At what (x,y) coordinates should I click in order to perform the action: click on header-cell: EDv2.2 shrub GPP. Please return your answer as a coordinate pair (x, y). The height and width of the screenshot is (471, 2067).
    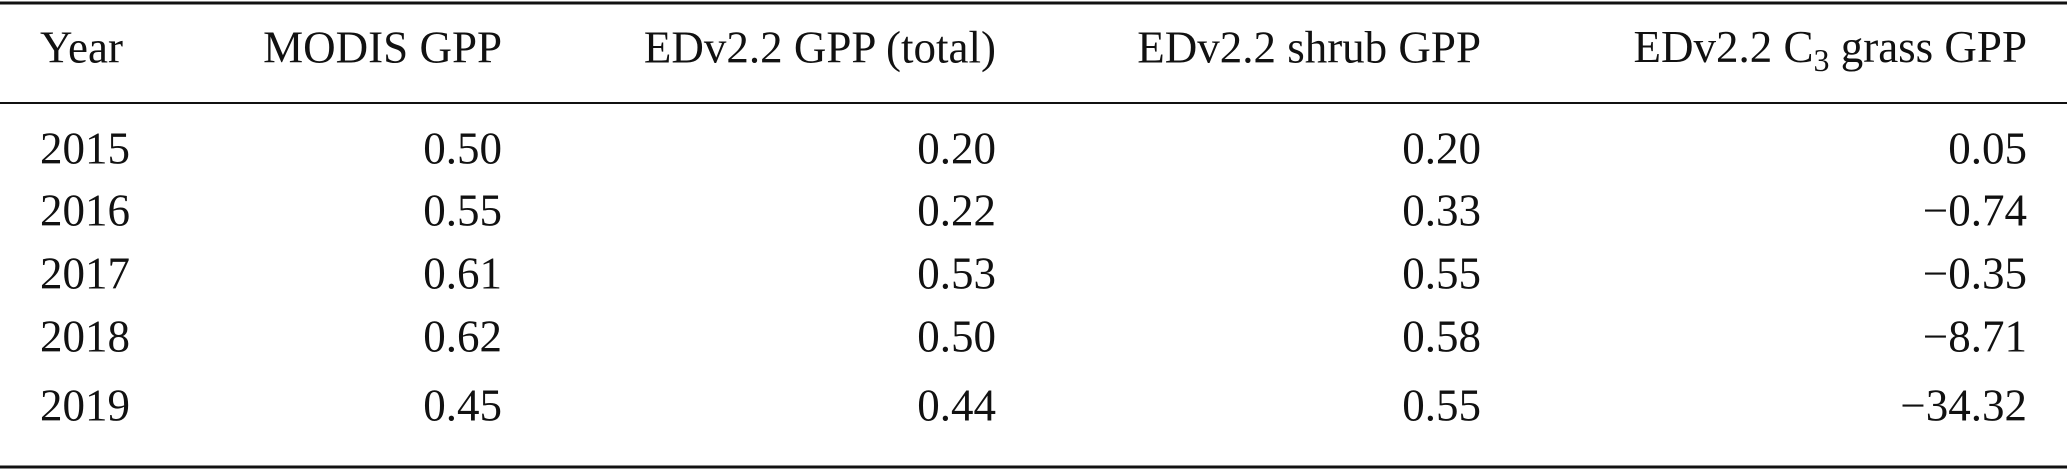
    Looking at the image, I should click on (1309, 47).